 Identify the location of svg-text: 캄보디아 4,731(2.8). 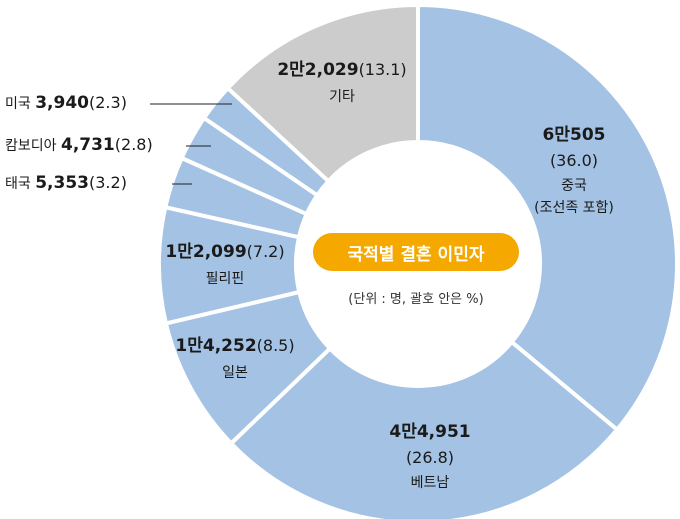
(79, 145).